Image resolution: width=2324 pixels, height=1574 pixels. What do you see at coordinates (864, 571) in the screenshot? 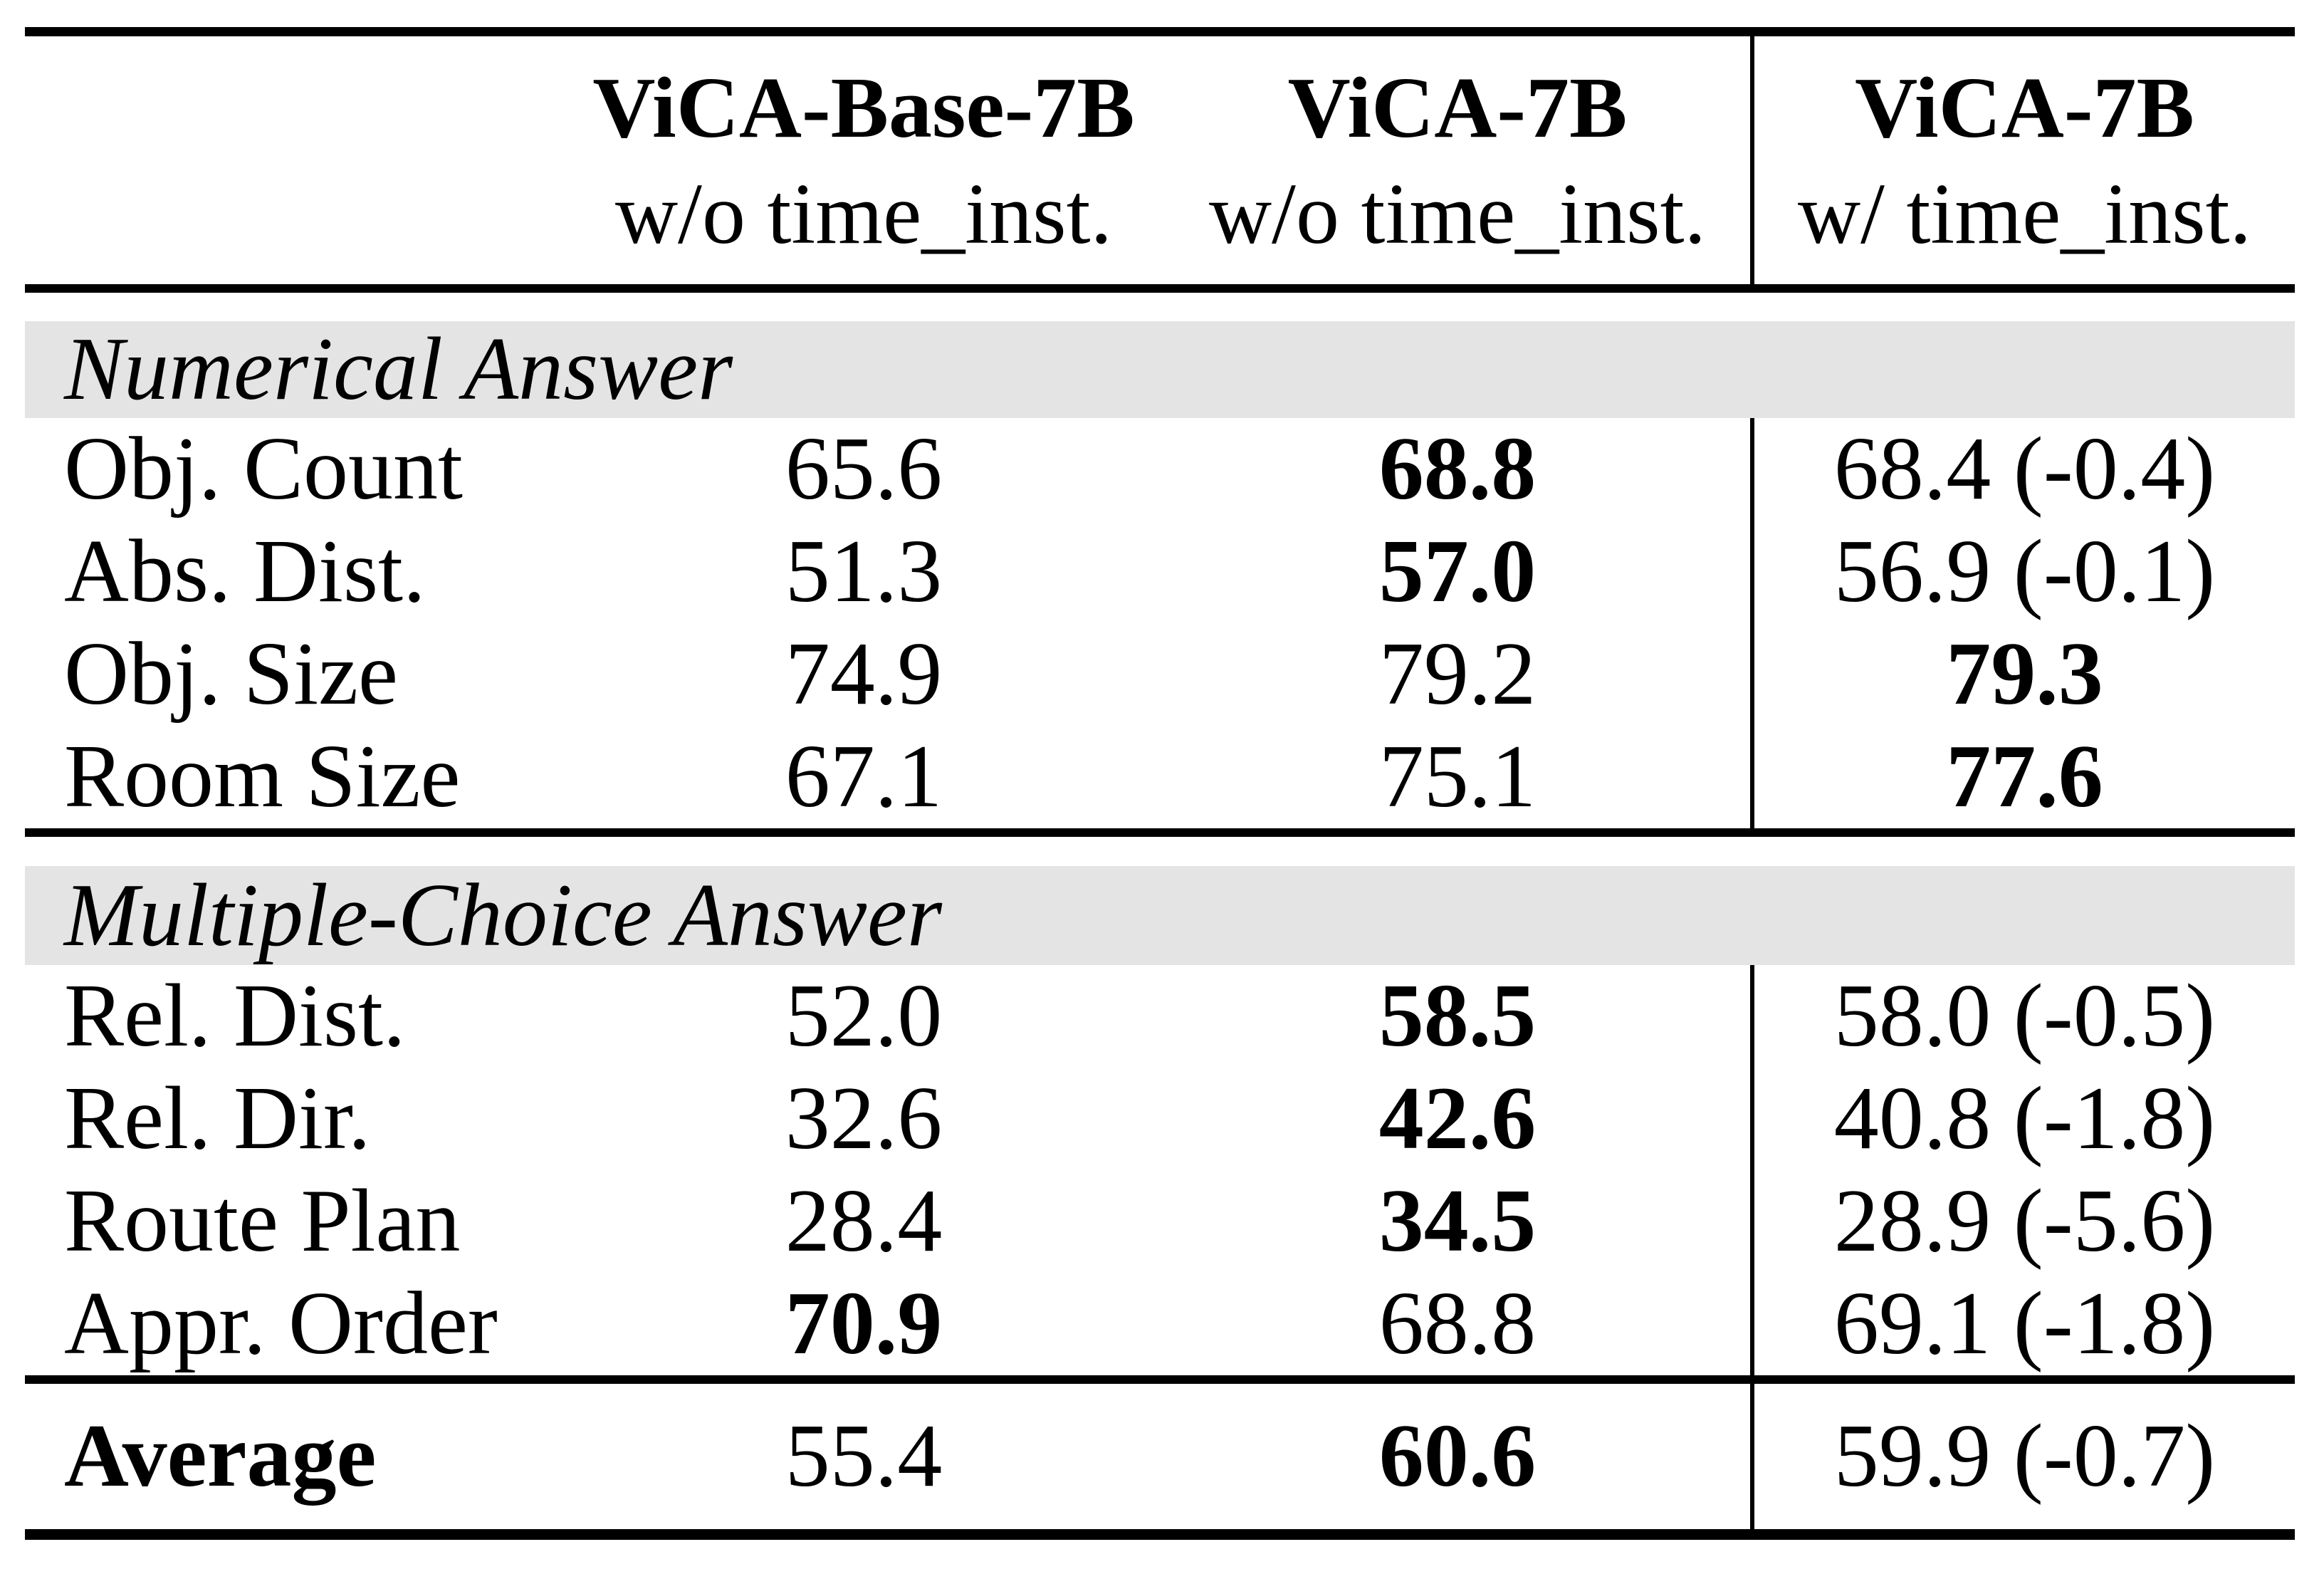
I see `value-cell: 51.3` at bounding box center [864, 571].